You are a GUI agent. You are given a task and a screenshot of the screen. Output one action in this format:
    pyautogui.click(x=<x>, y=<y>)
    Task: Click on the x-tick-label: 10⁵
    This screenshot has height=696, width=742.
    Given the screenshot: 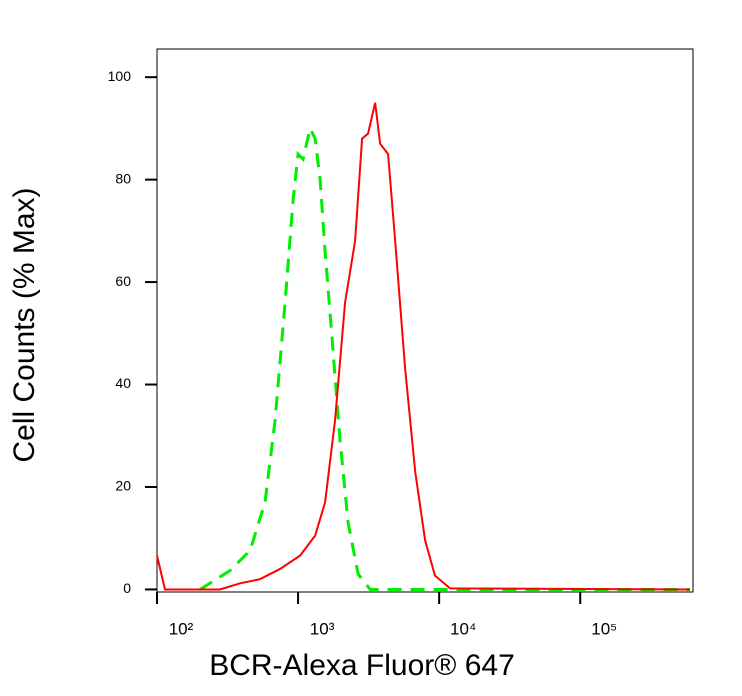 What is the action you would take?
    pyautogui.click(x=604, y=628)
    